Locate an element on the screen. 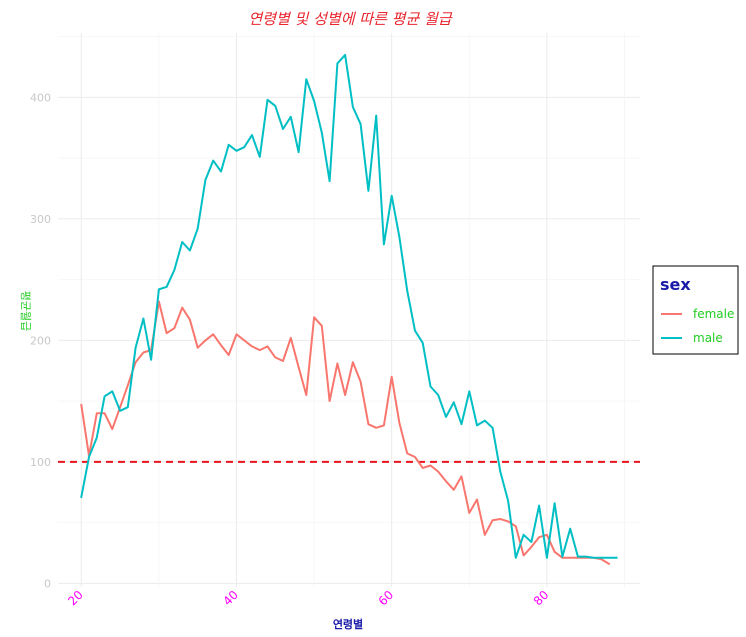 This screenshot has height=637, width=746. y-tick-label: 0 is located at coordinates (47, 583).